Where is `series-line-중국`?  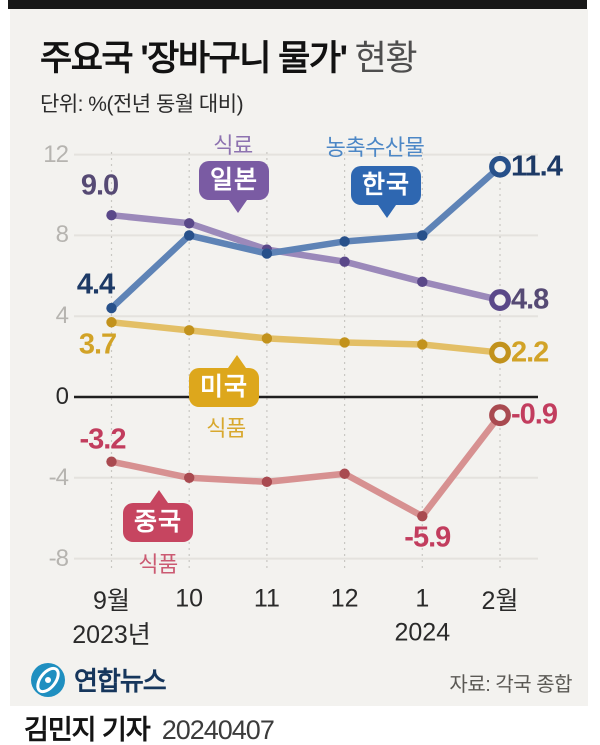 series-line-중국 is located at coordinates (306, 465).